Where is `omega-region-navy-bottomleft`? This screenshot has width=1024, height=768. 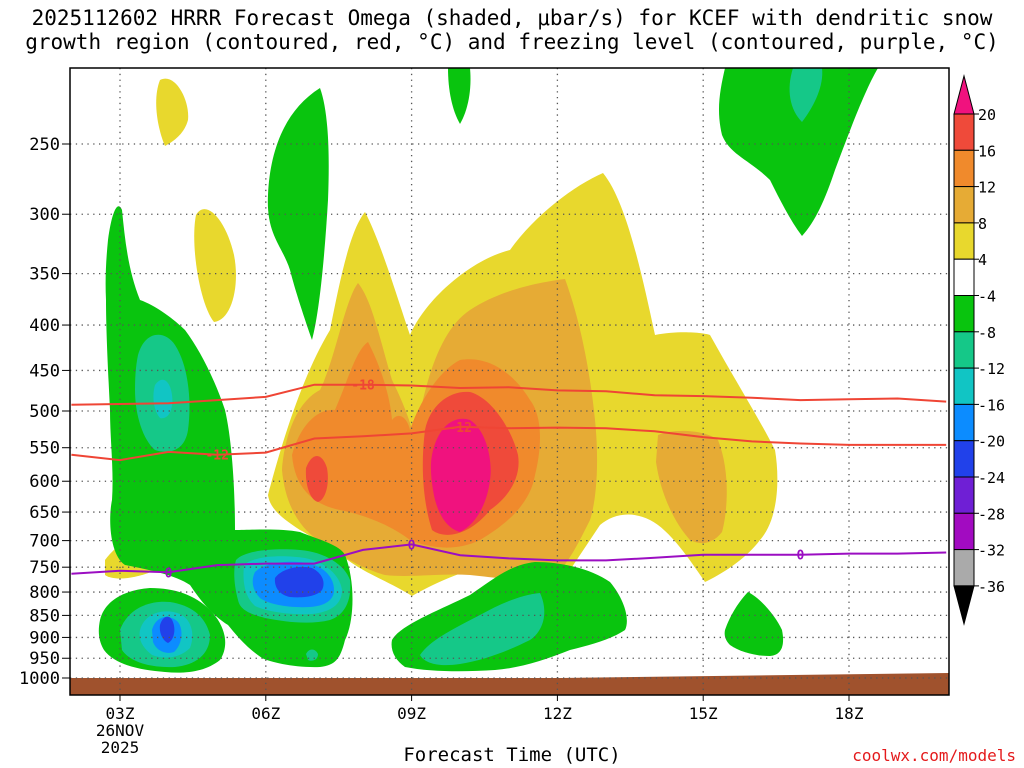
omega-region-navy-bottomleft is located at coordinates (167, 629).